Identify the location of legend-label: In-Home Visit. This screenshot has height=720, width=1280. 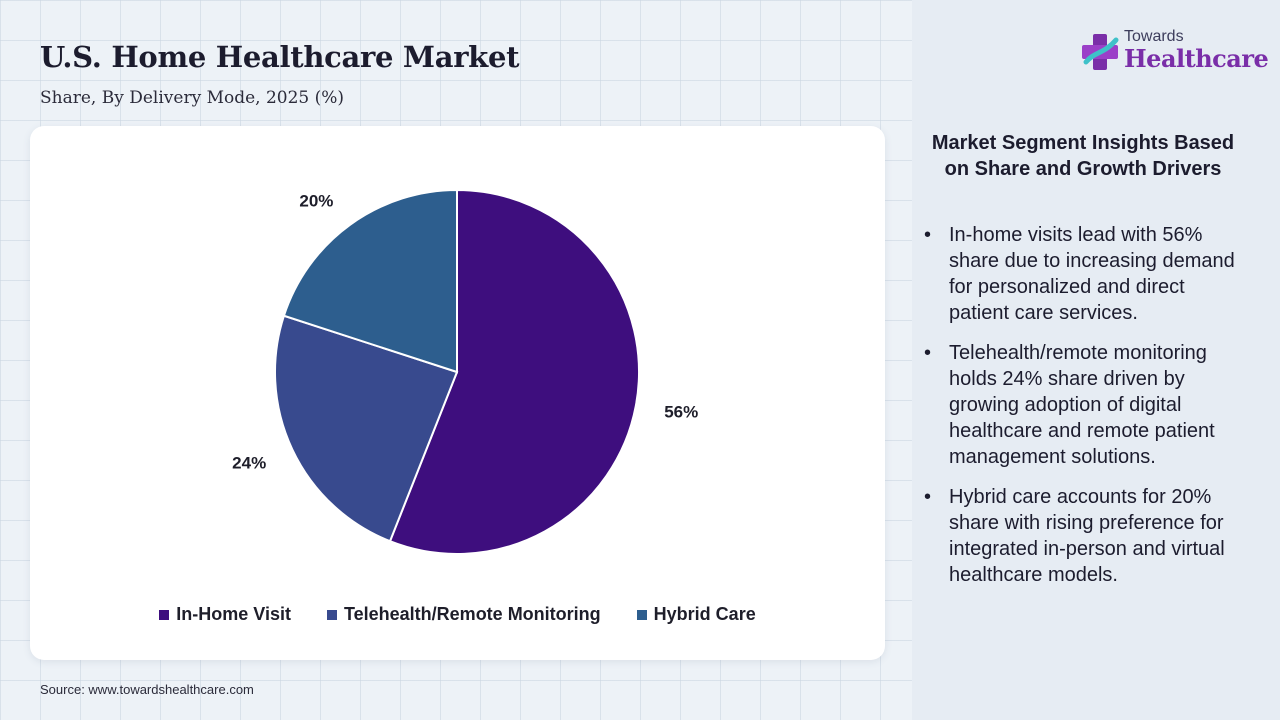
(233, 614).